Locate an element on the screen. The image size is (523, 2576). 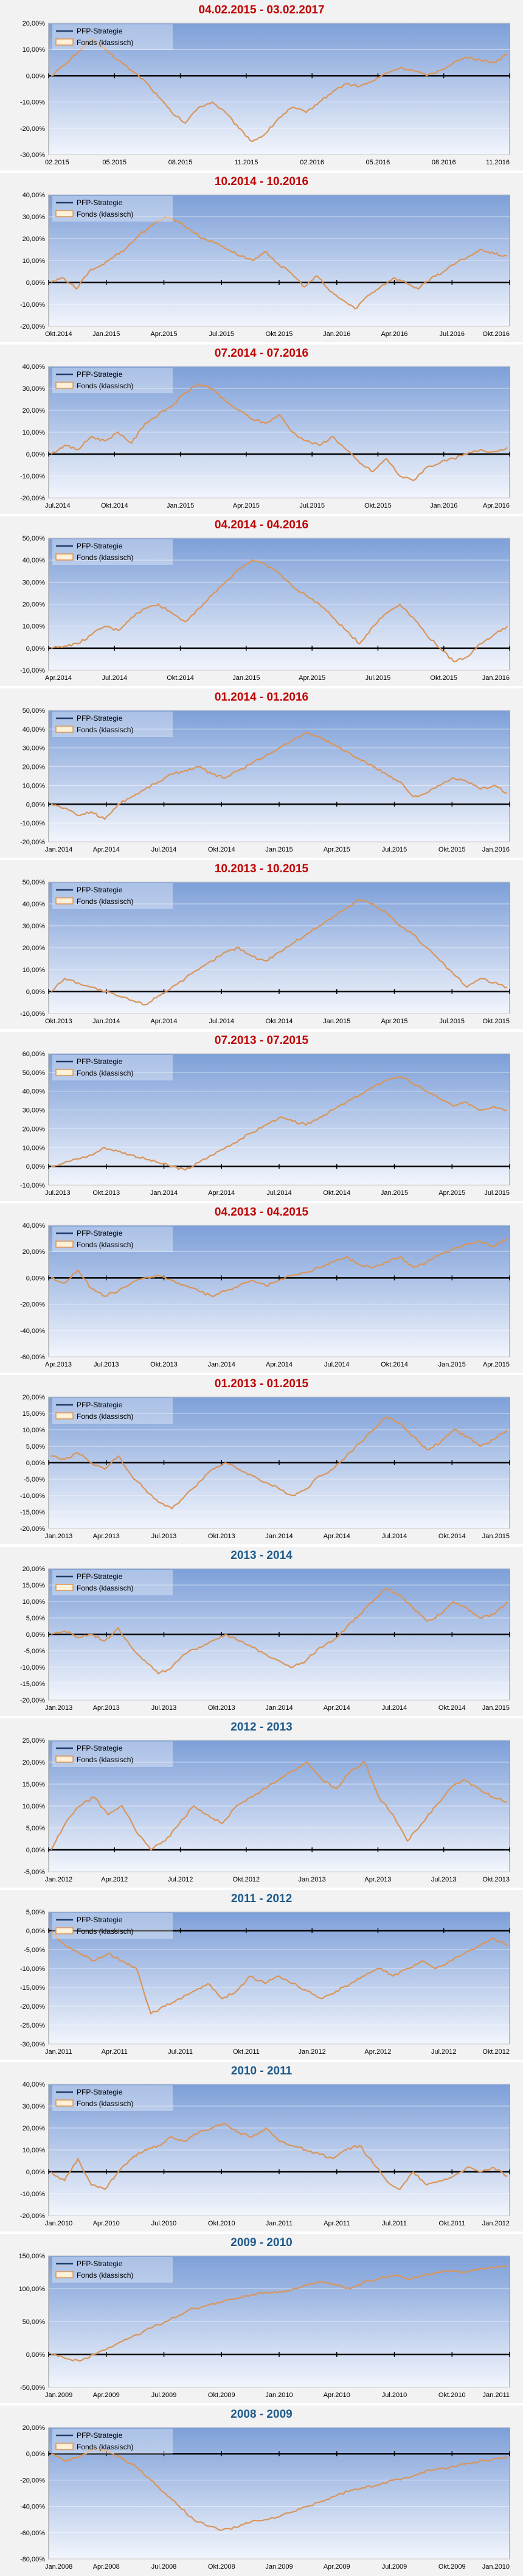
x-tick-label: Okt.2011 is located at coordinates (452, 2223).